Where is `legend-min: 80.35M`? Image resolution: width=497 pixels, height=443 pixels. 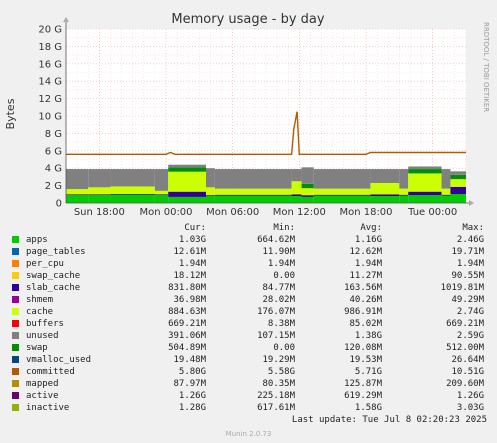 legend-min: 80.35M is located at coordinates (278, 384).